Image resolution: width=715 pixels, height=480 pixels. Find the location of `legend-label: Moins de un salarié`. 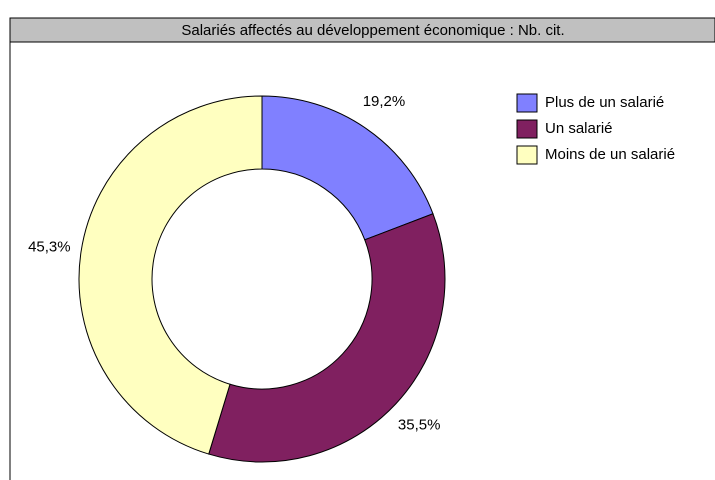

legend-label: Moins de un salarié is located at coordinates (610, 154).